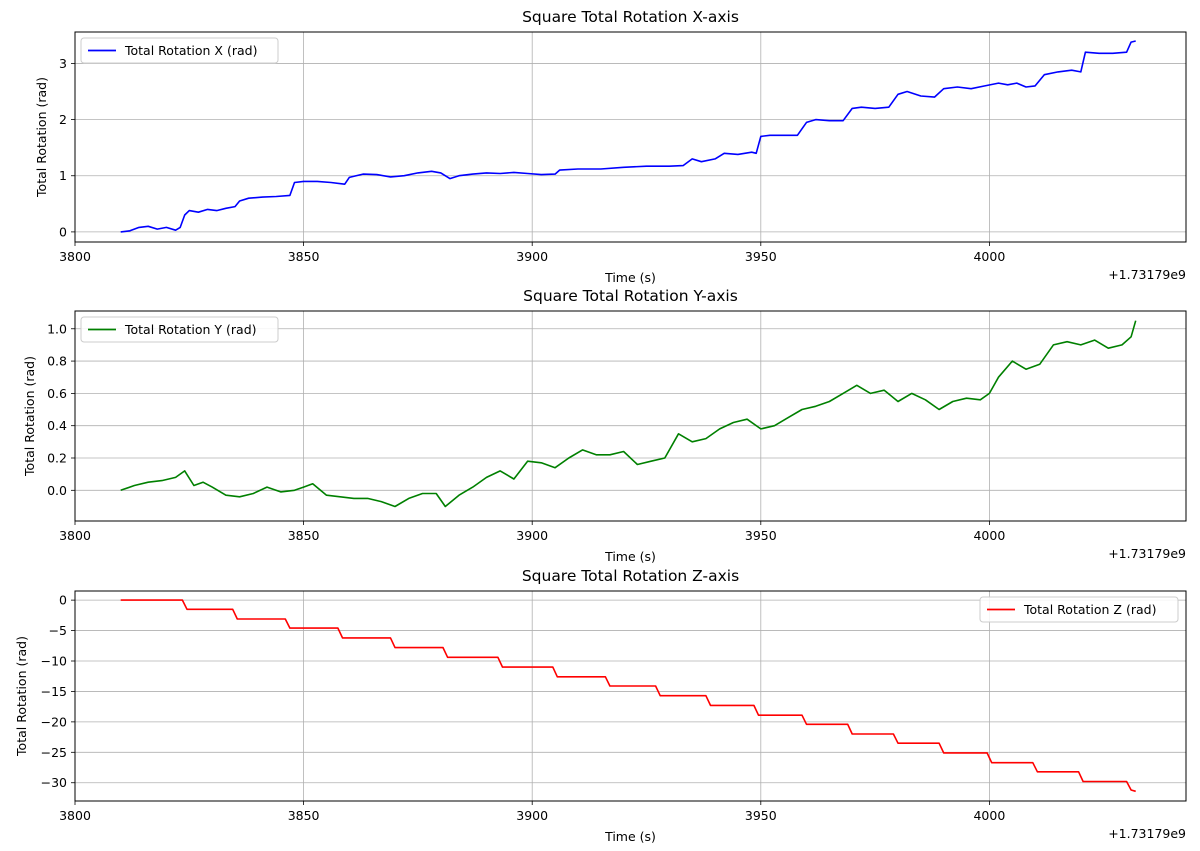 The width and height of the screenshot is (1200, 851). Describe the element at coordinates (58, 630) in the screenshot. I see `y-tick-label: −5` at that location.